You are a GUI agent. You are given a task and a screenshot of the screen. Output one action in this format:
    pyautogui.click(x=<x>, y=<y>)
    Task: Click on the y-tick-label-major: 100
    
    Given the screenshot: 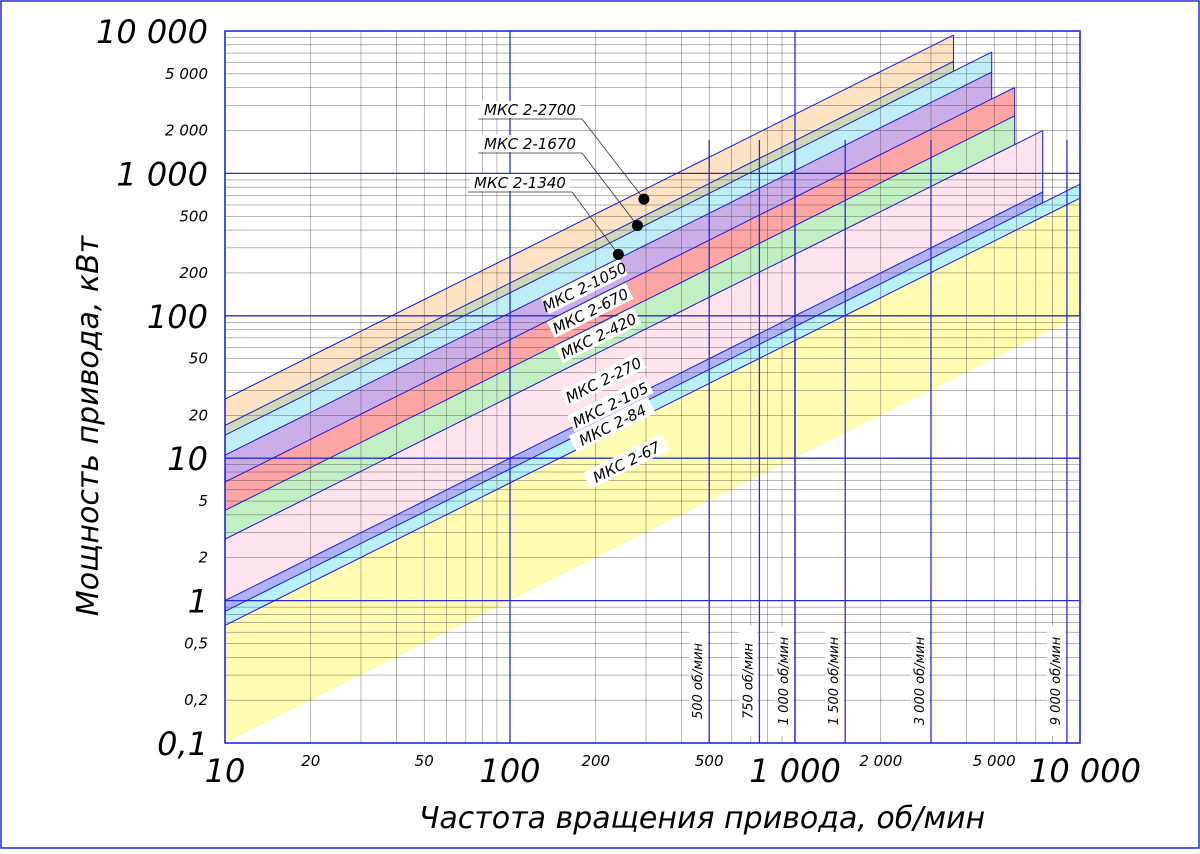 What is the action you would take?
    pyautogui.click(x=177, y=317)
    